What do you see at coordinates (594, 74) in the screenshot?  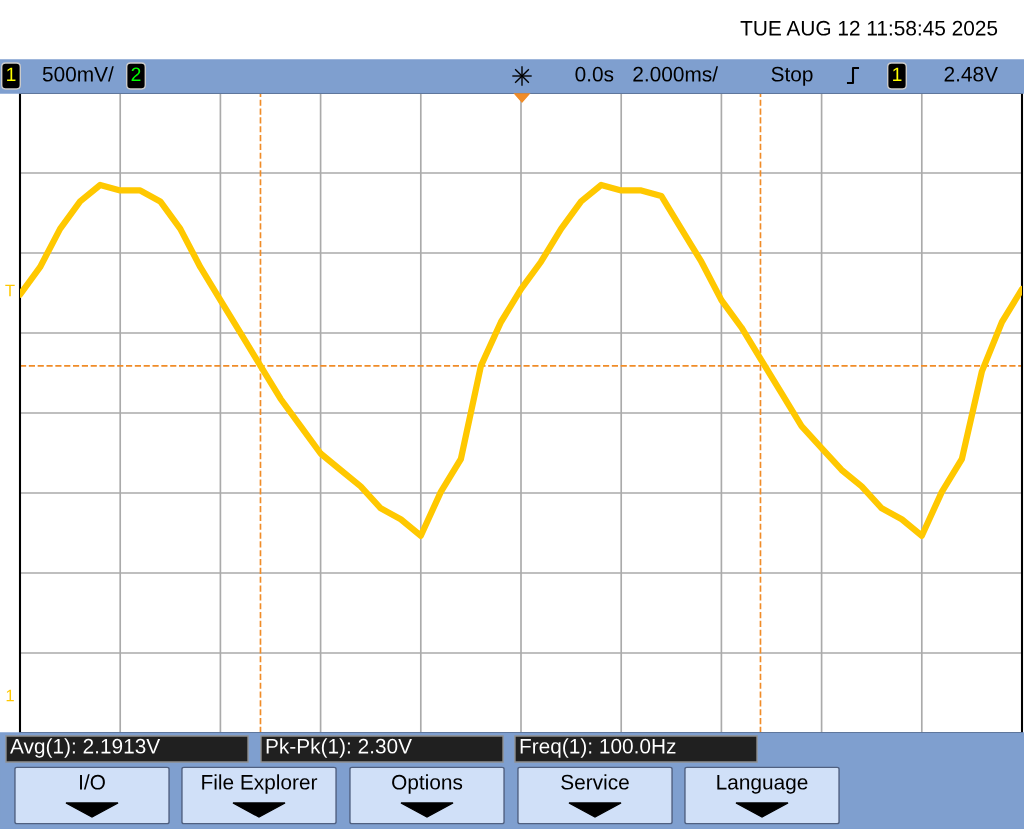 I see `text: 0.0s` at bounding box center [594, 74].